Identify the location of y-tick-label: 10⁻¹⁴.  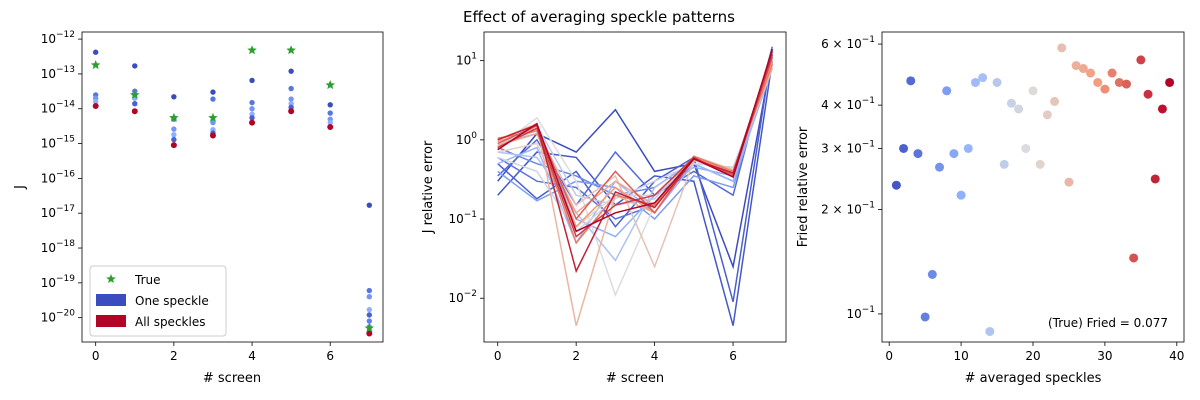
(58, 108).